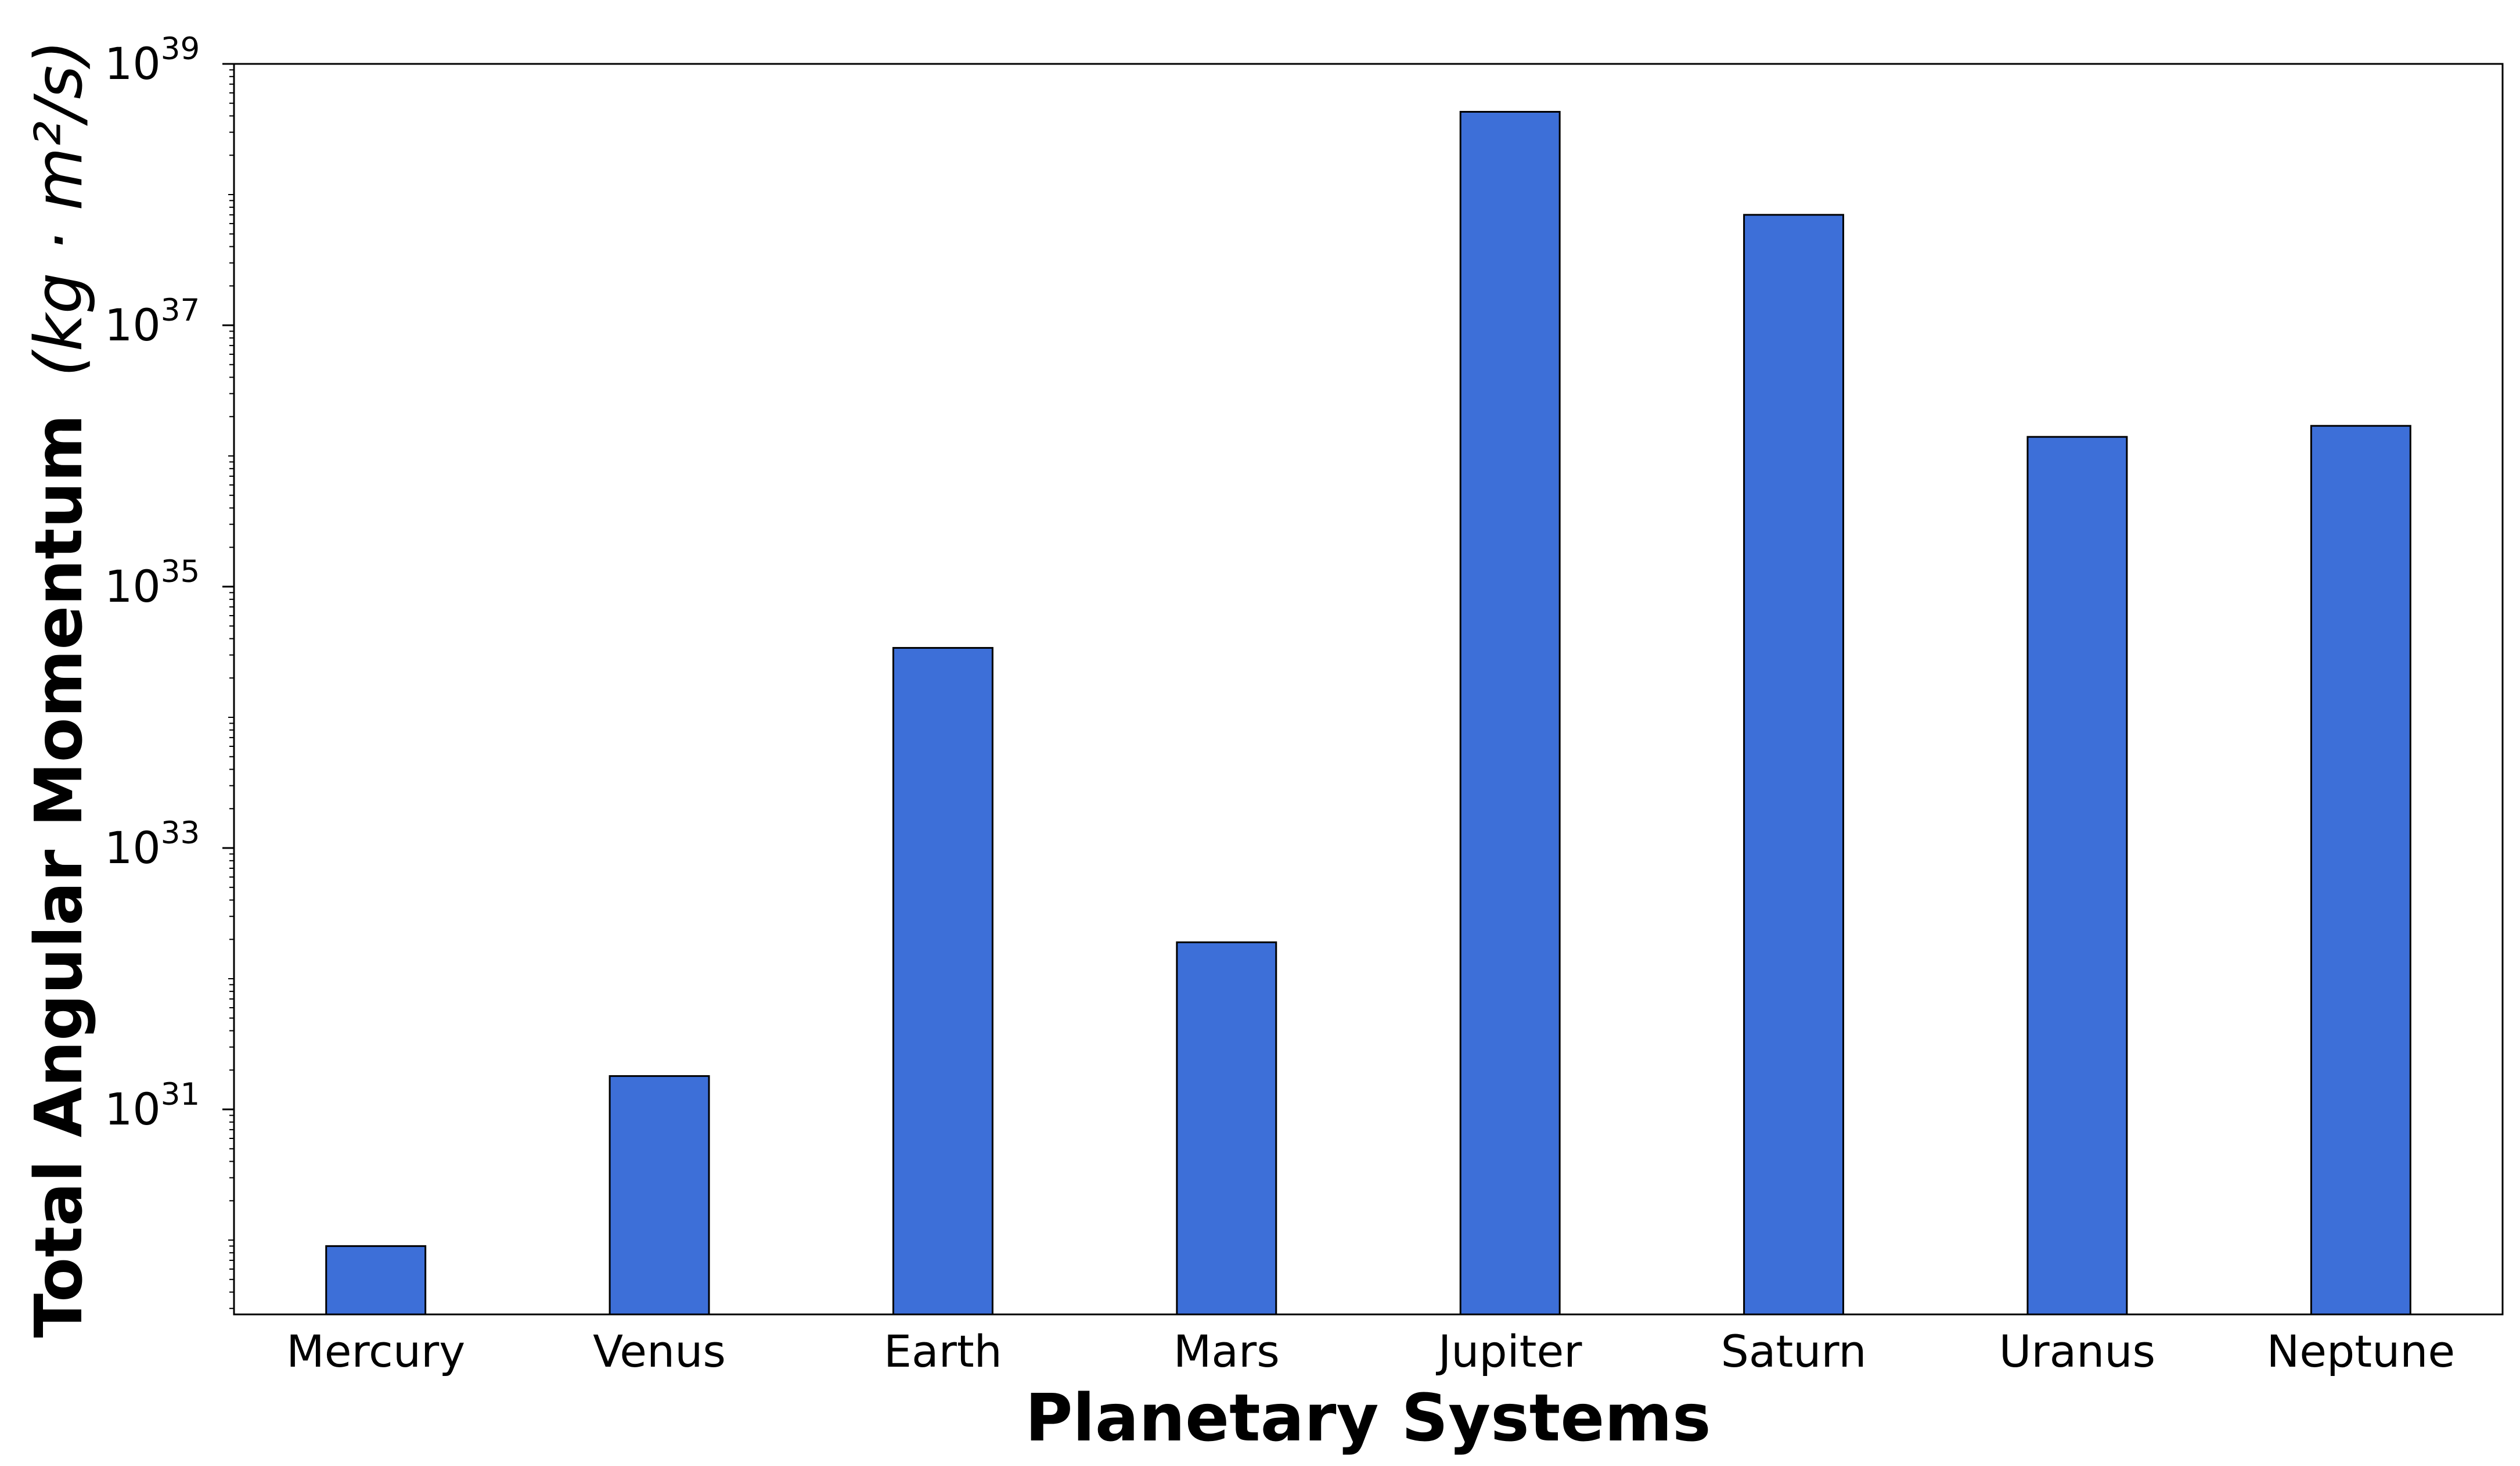 Image resolution: width=2520 pixels, height=1466 pixels. Describe the element at coordinates (1509, 1351) in the screenshot. I see `x-tick-label: Jupiter` at that location.